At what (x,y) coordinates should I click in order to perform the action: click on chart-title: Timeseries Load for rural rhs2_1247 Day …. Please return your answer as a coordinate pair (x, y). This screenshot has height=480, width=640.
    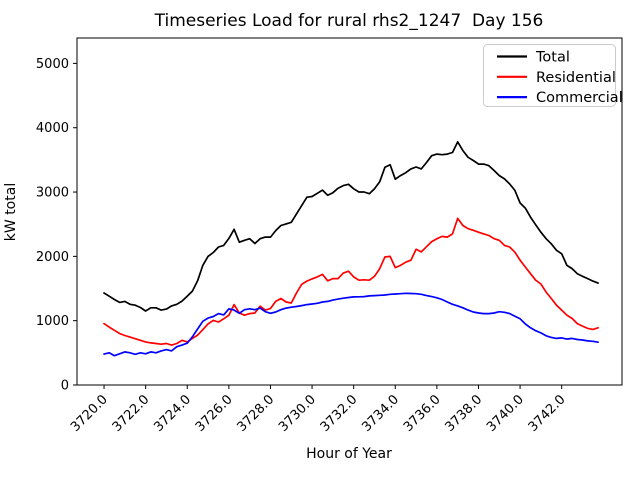
    Looking at the image, I should click on (349, 21).